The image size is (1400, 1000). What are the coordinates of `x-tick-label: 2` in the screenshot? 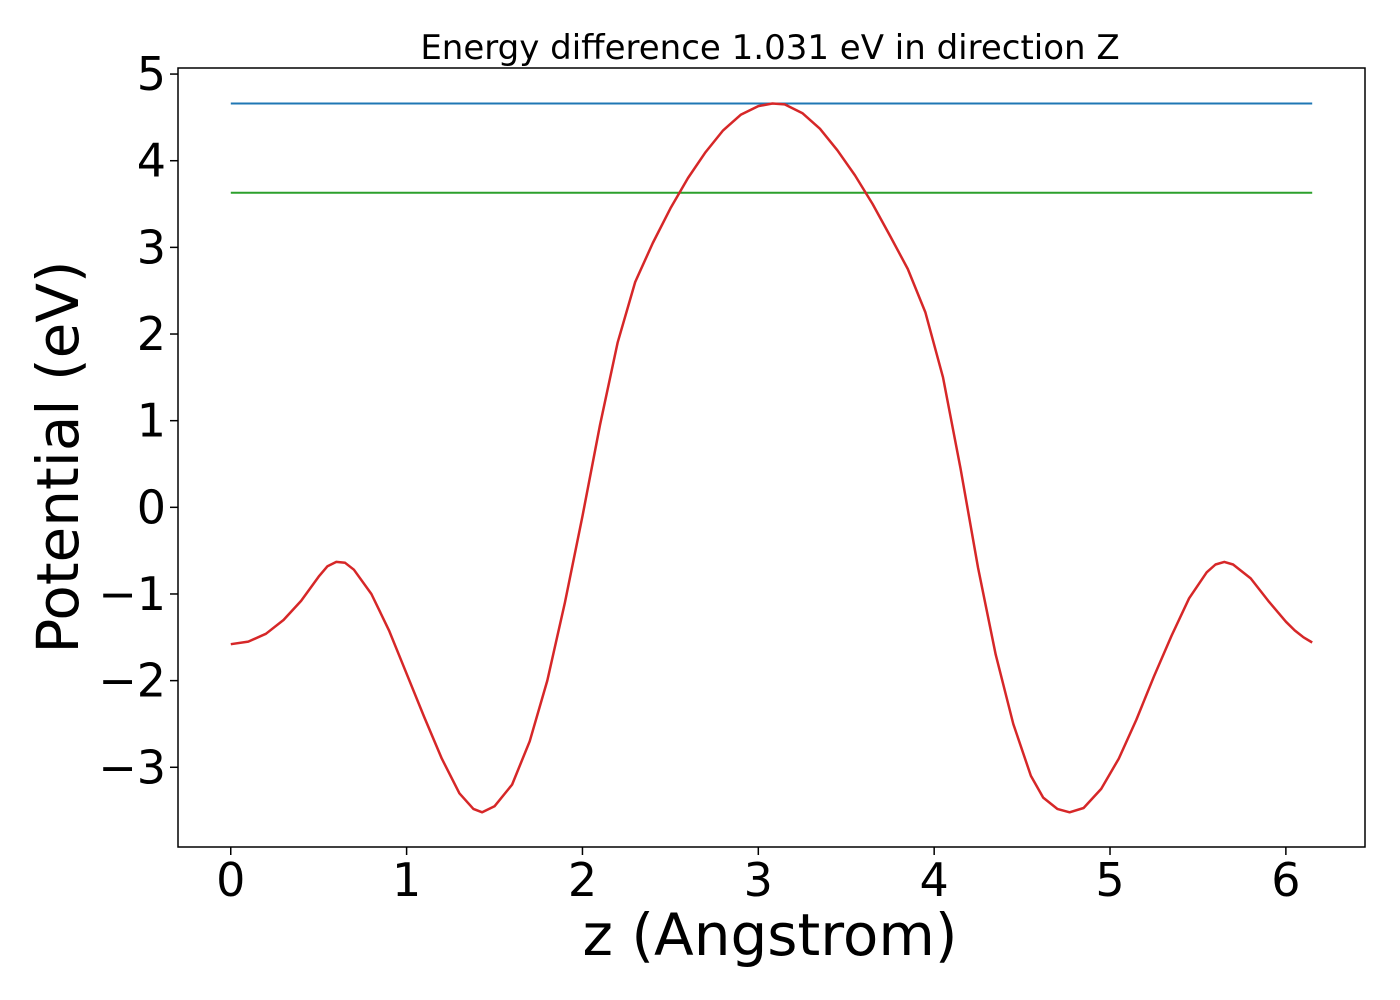 It's located at (582, 880).